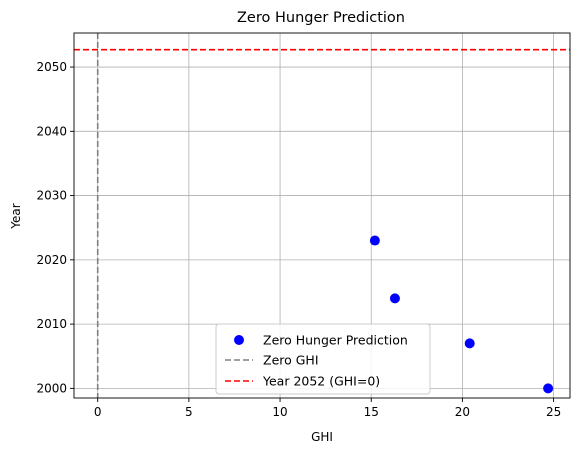 Image resolution: width=580 pixels, height=455 pixels. What do you see at coordinates (51, 67) in the screenshot?
I see `y-tick-label: 2050` at bounding box center [51, 67].